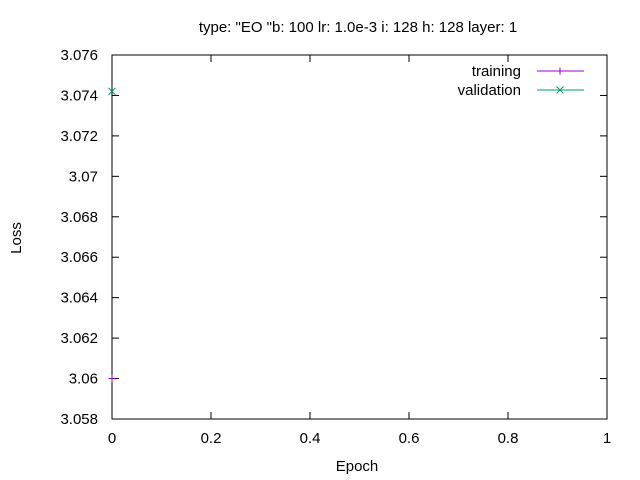  What do you see at coordinates (112, 438) in the screenshot?
I see `x-tick-label: 0` at bounding box center [112, 438].